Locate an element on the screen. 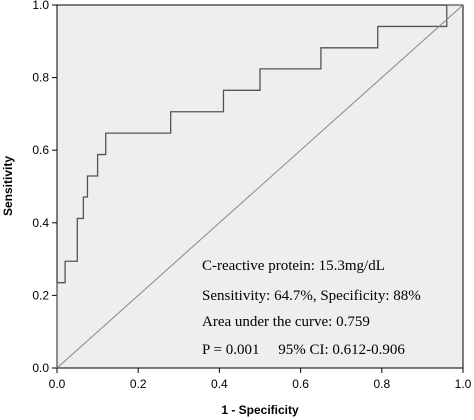 This screenshot has width=474, height=420. y-axis-title: Sensitivity is located at coordinates (8, 186).